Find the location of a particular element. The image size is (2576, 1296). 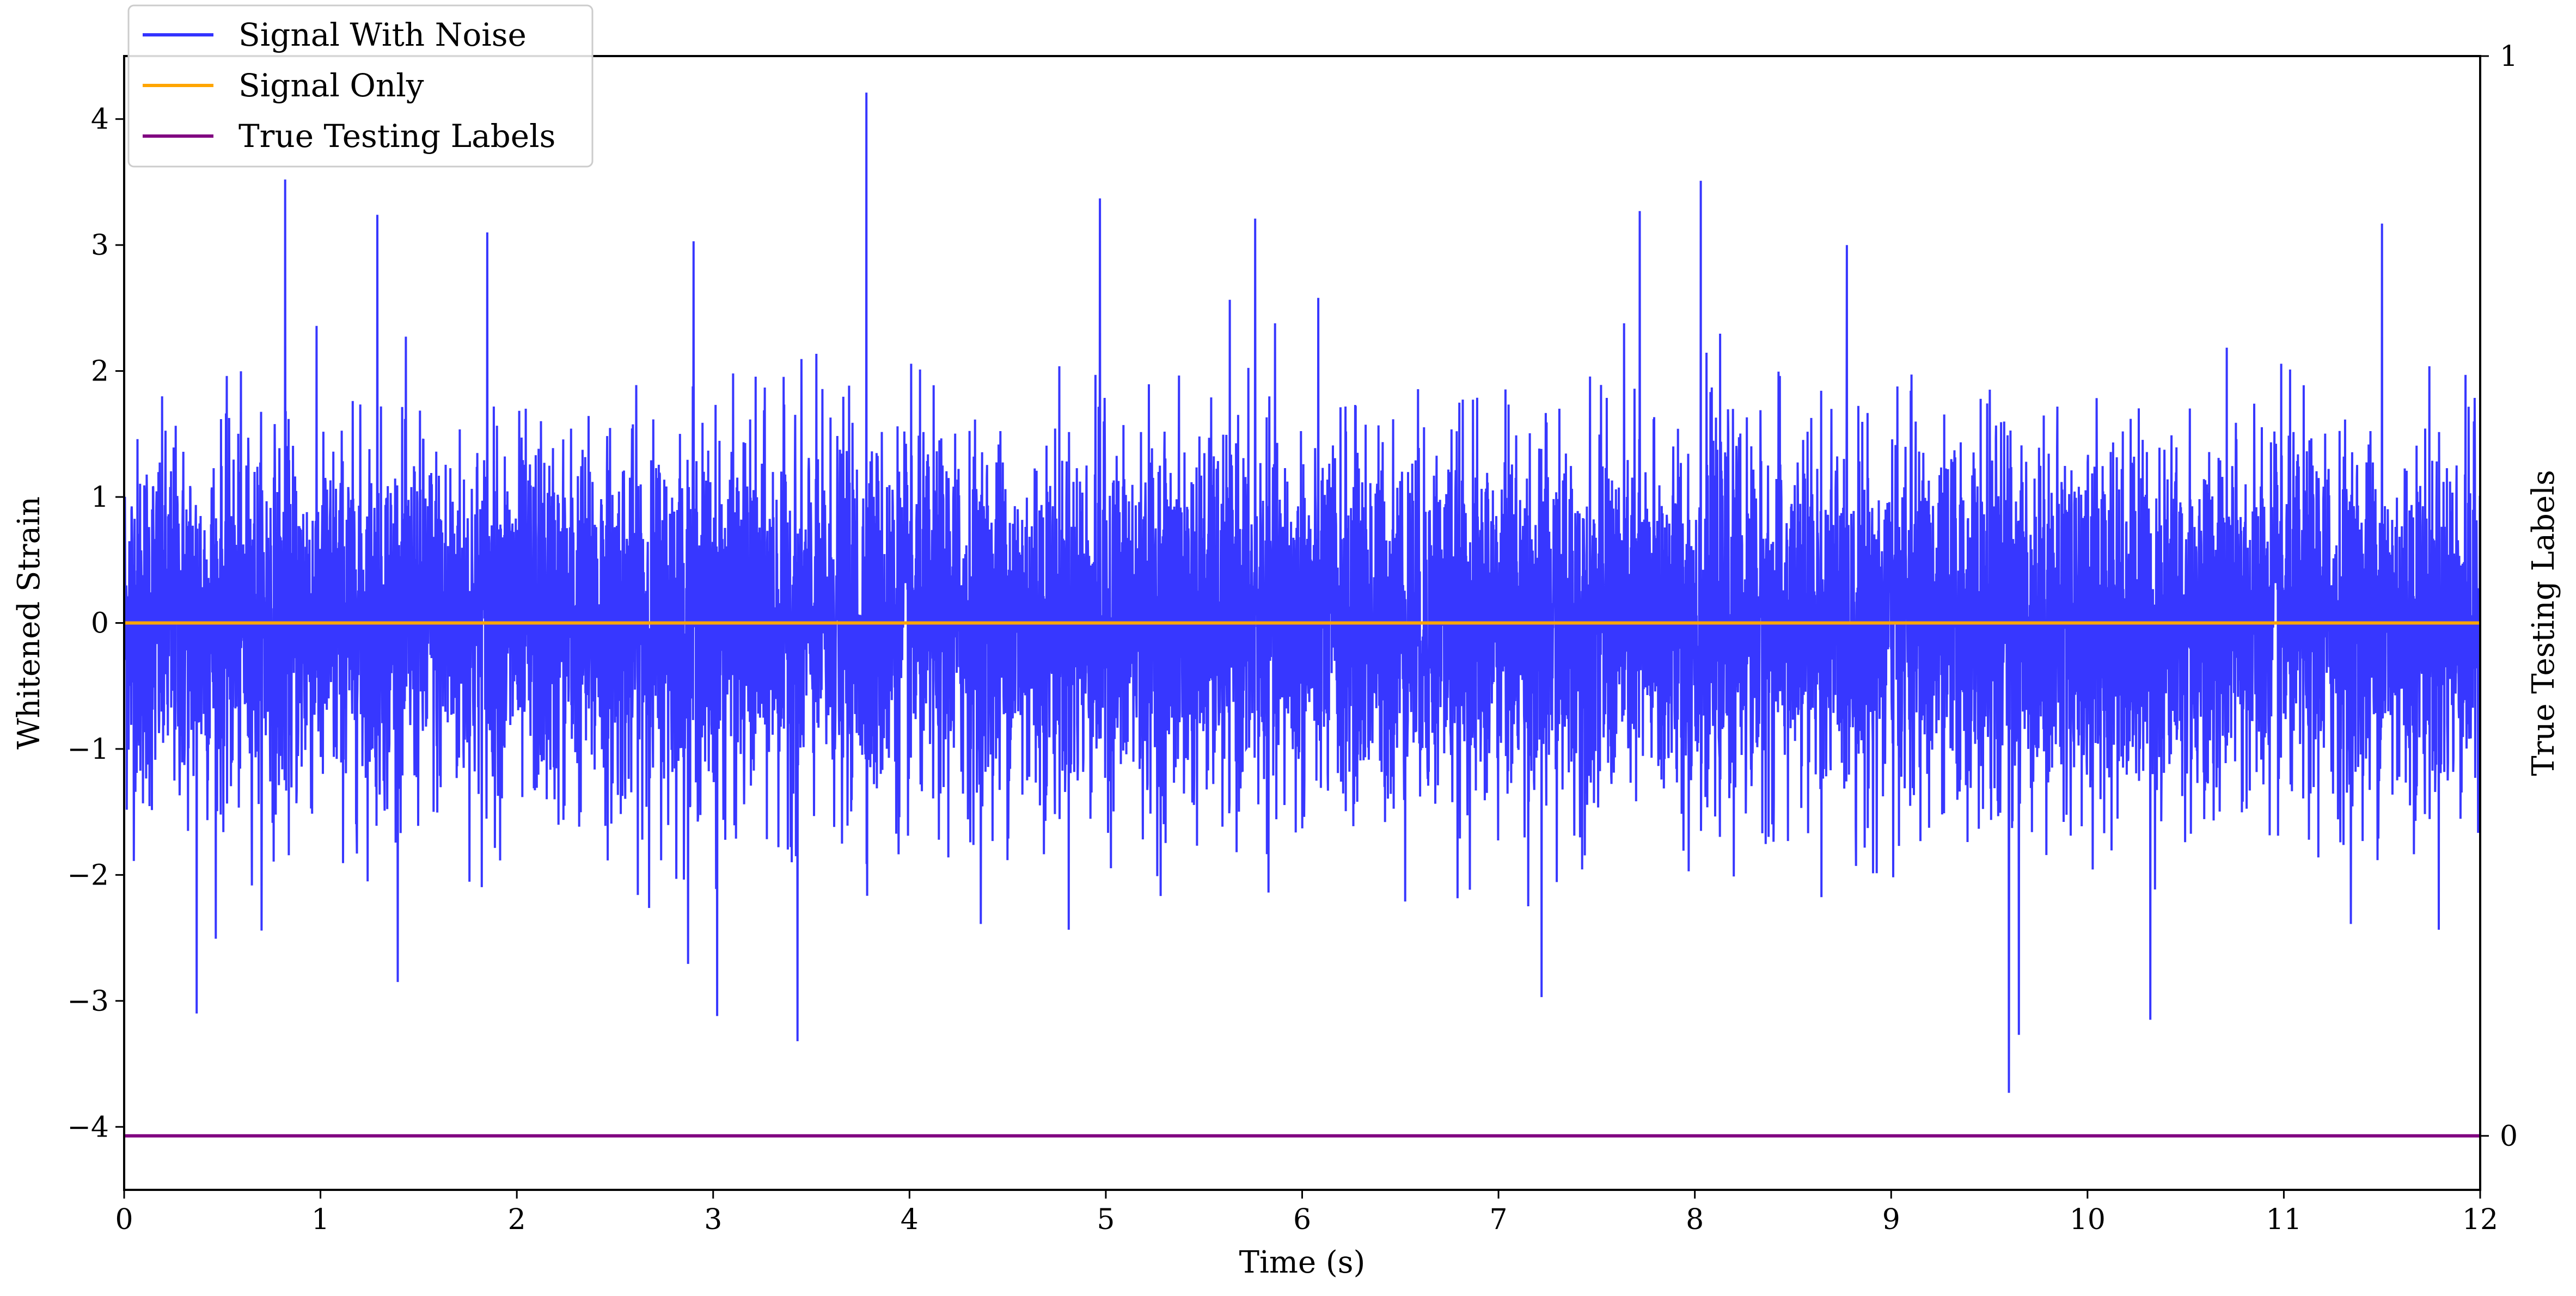

y-tick-label: −3 is located at coordinates (88, 1001).